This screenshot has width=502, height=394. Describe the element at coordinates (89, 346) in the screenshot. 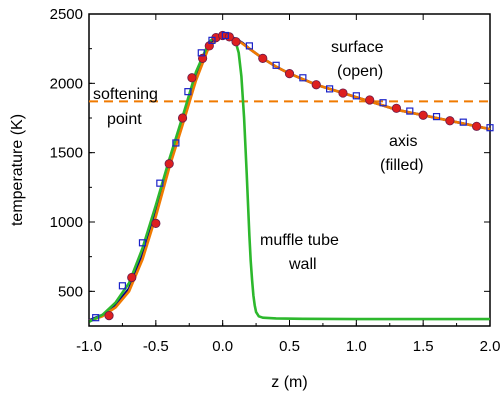

I see `x-tick-label: -1.0` at that location.